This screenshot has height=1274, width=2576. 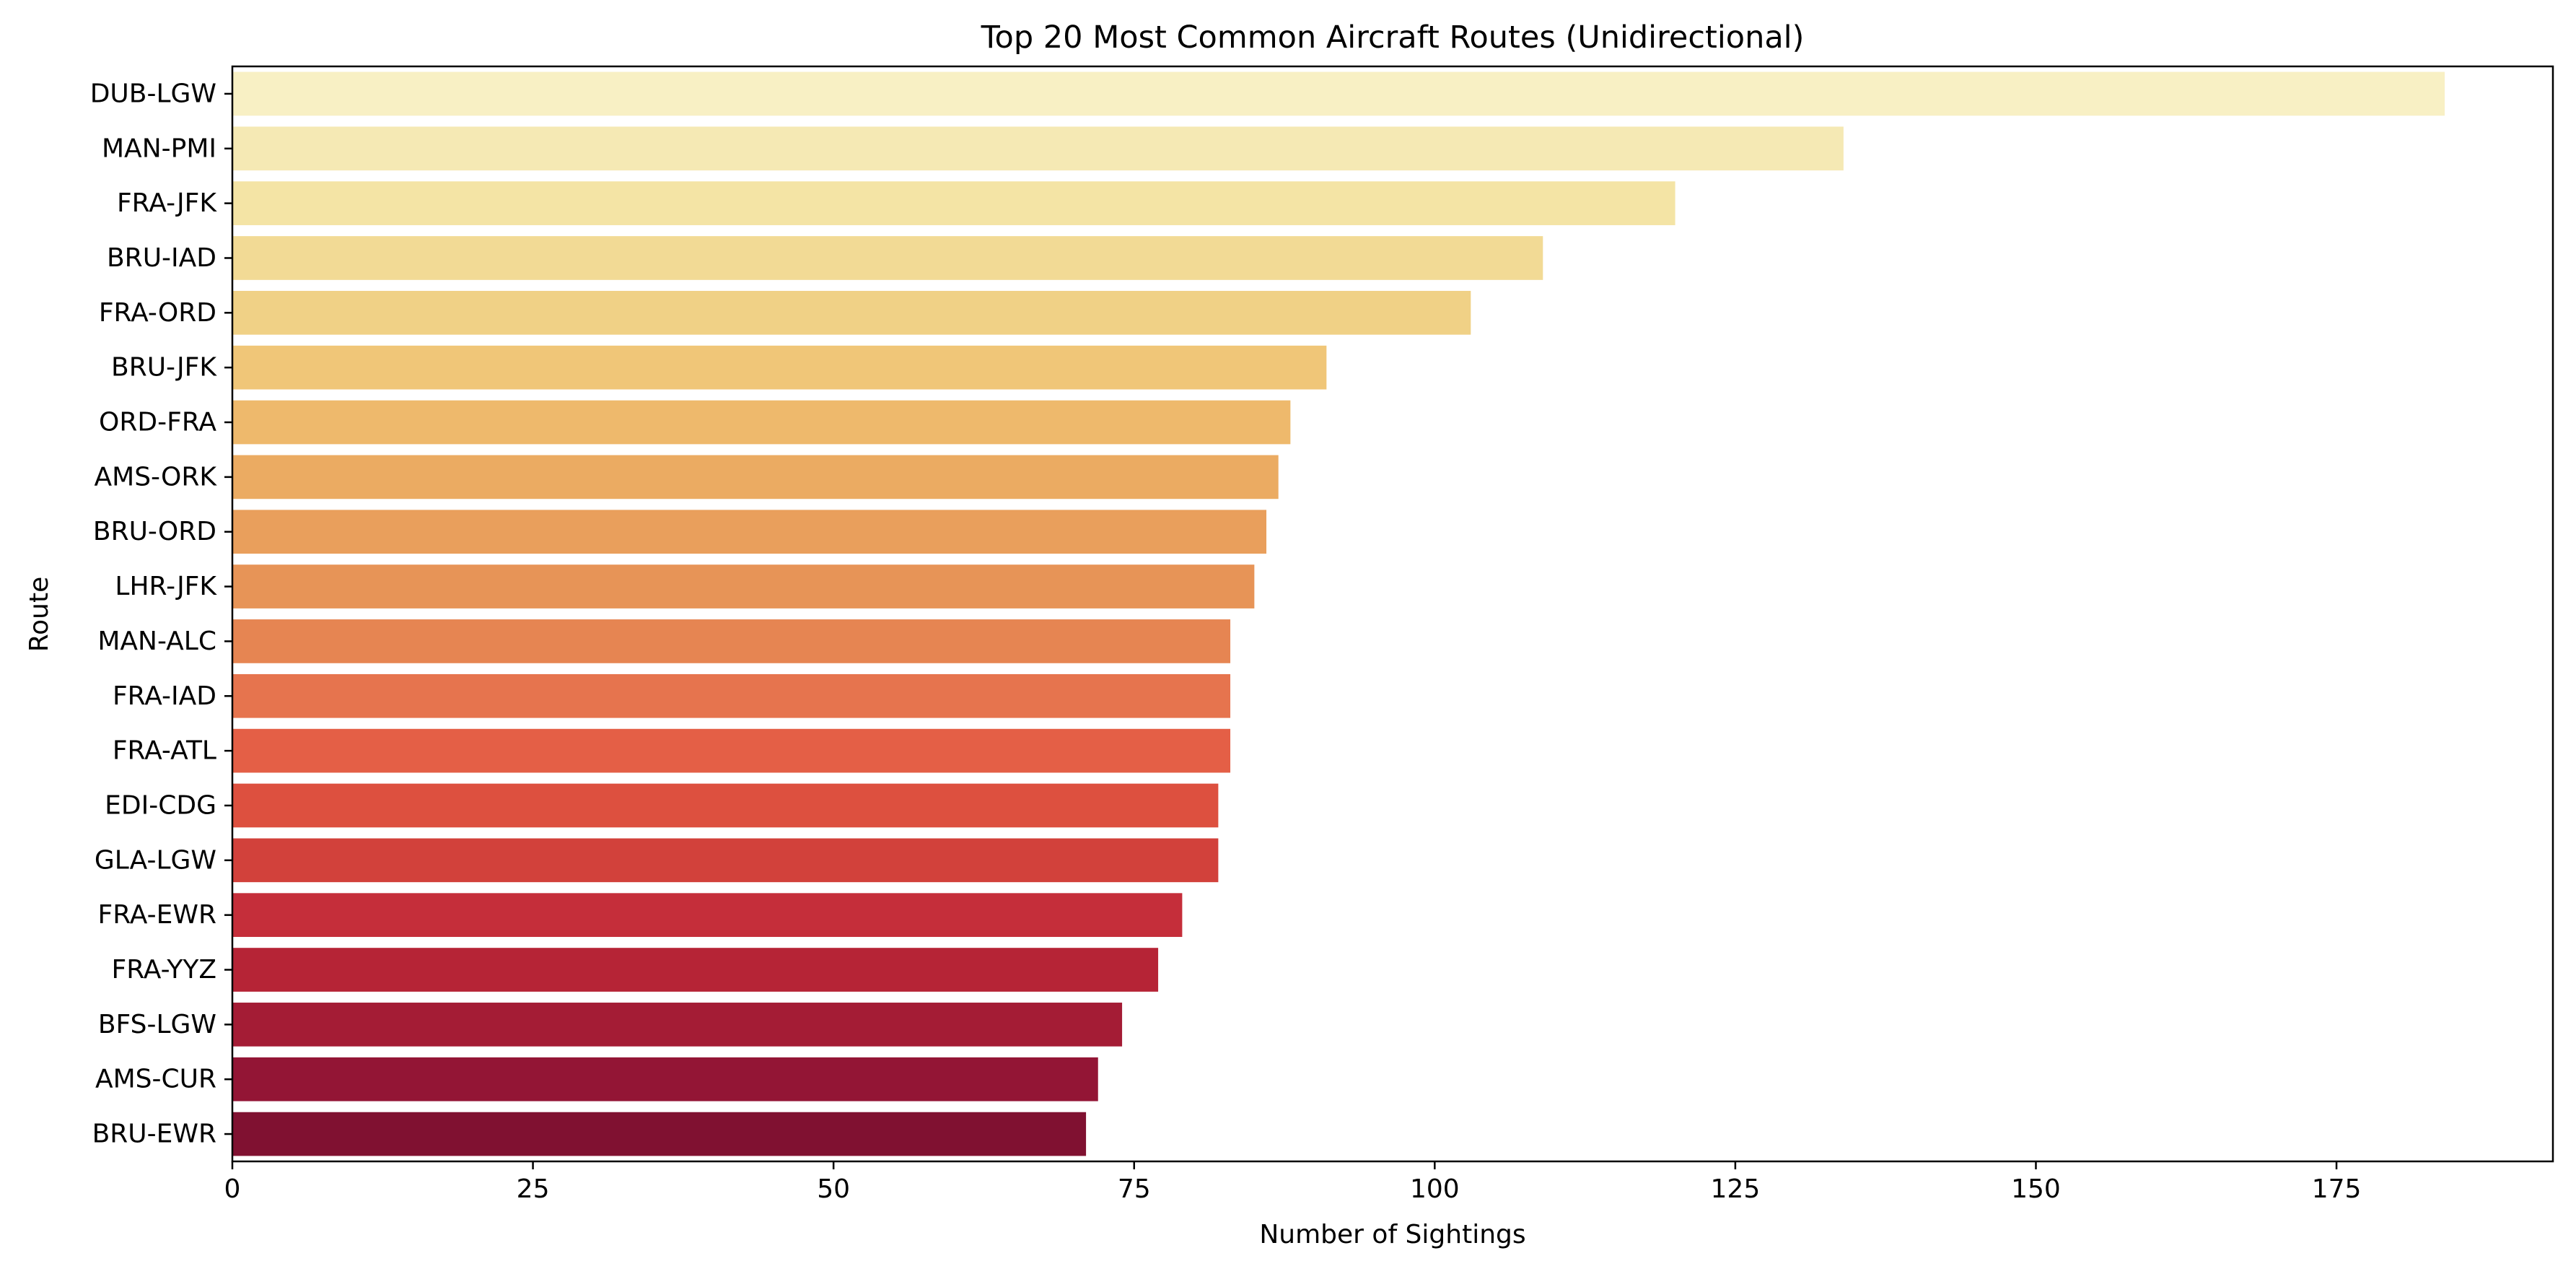 What do you see at coordinates (1736, 1189) in the screenshot?
I see `x-tick-label: 125` at bounding box center [1736, 1189].